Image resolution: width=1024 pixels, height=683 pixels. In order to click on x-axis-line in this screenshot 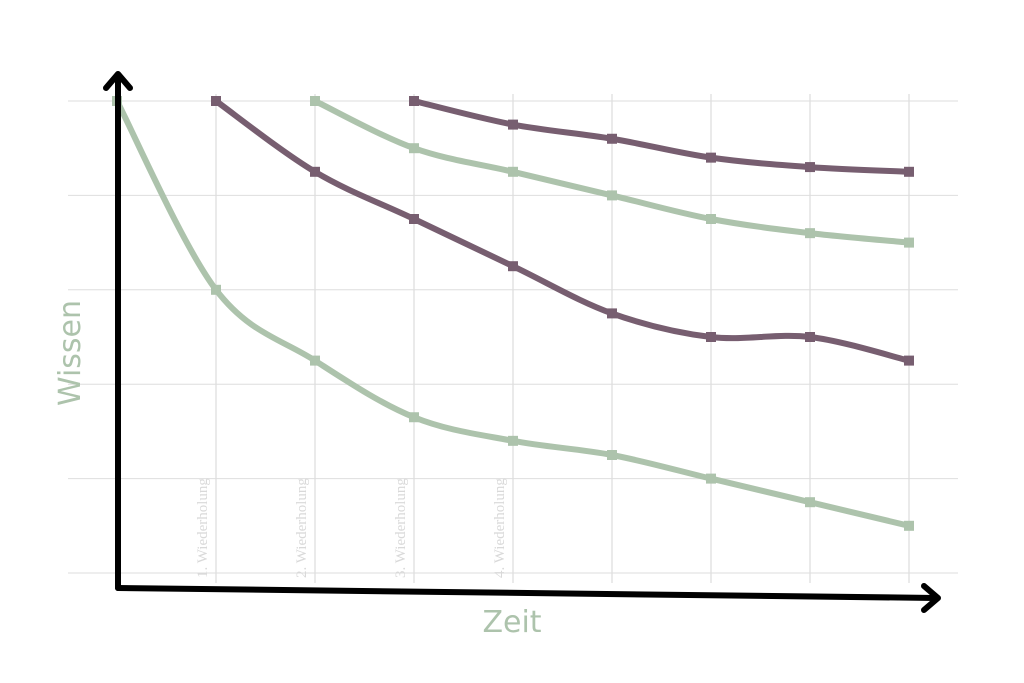, I will do `click(527, 593)`.